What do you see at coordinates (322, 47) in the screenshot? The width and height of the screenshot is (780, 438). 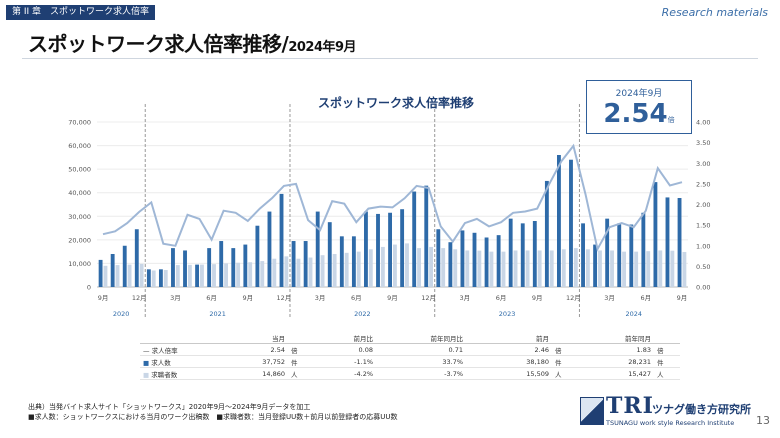 I see `page-title-sub: 2024年9月` at bounding box center [322, 47].